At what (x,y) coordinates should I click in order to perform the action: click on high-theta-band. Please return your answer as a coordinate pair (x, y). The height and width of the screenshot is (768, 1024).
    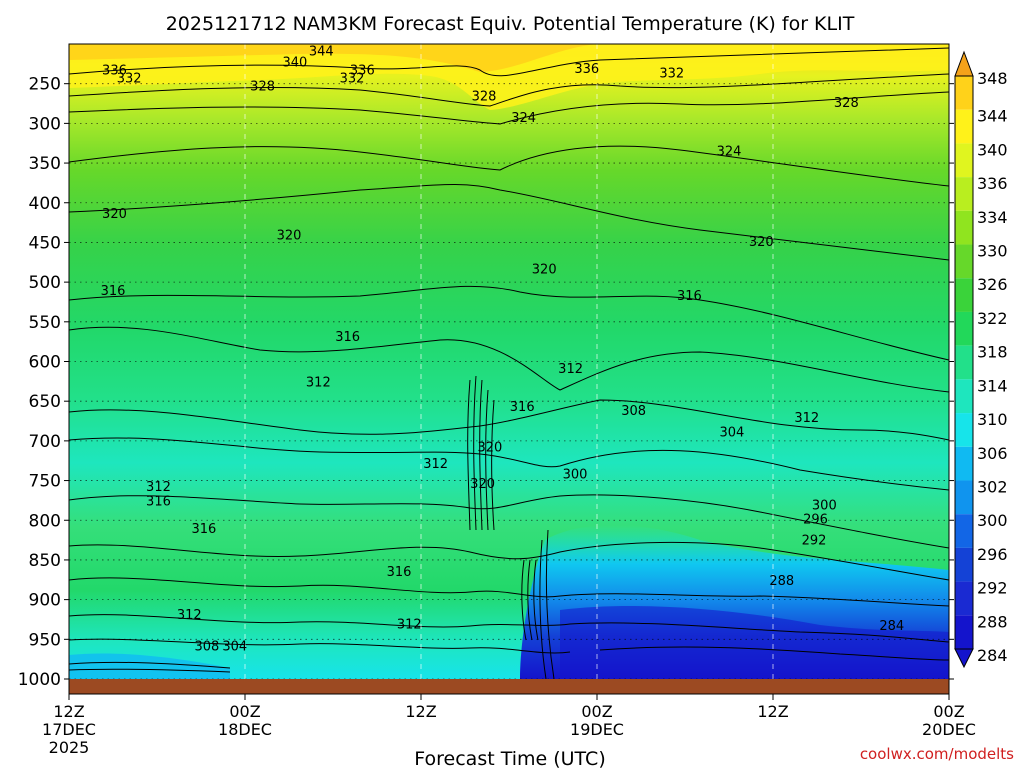
    Looking at the image, I should click on (509, 77).